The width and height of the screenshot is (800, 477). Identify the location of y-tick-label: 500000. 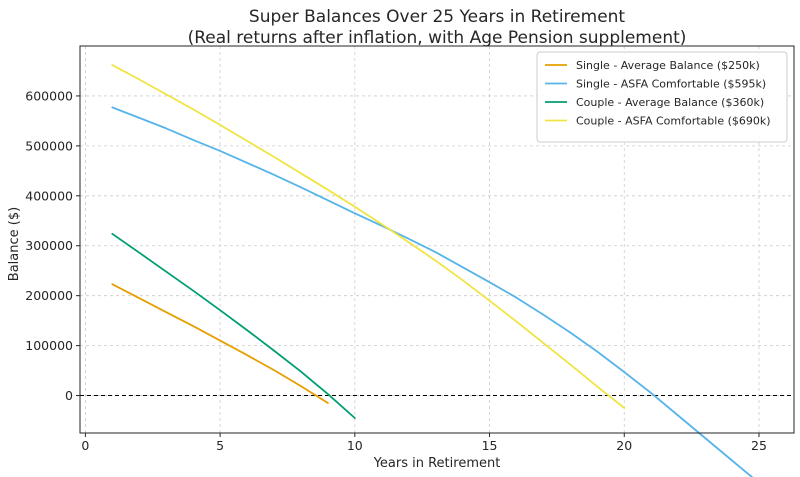
(49, 145).